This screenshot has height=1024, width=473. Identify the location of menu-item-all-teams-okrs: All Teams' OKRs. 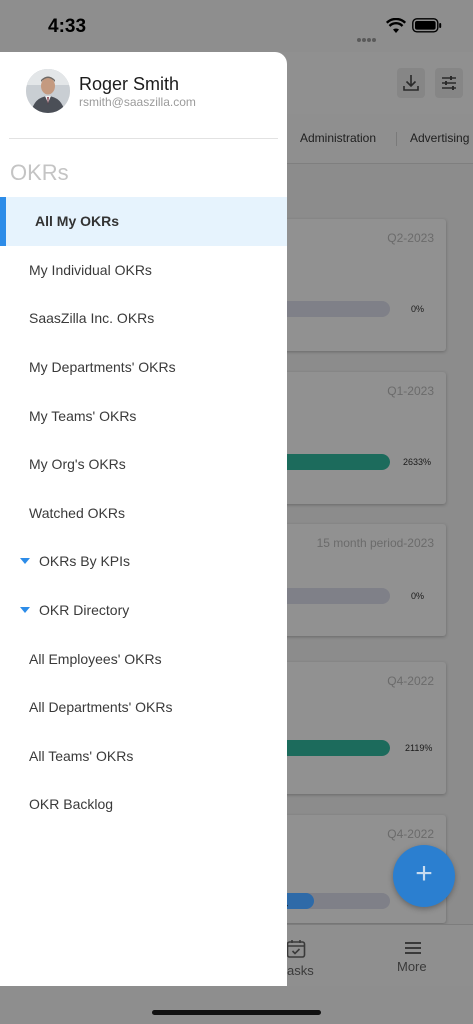
(143, 756).